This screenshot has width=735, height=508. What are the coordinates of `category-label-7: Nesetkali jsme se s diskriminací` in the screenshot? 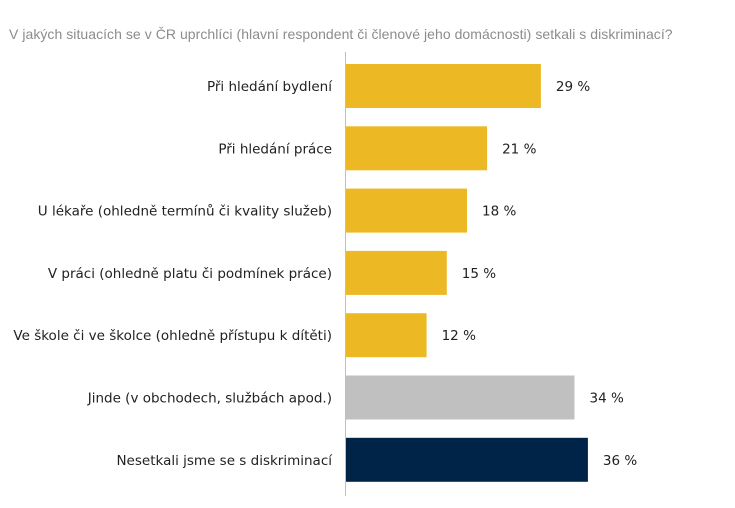 It's located at (224, 461).